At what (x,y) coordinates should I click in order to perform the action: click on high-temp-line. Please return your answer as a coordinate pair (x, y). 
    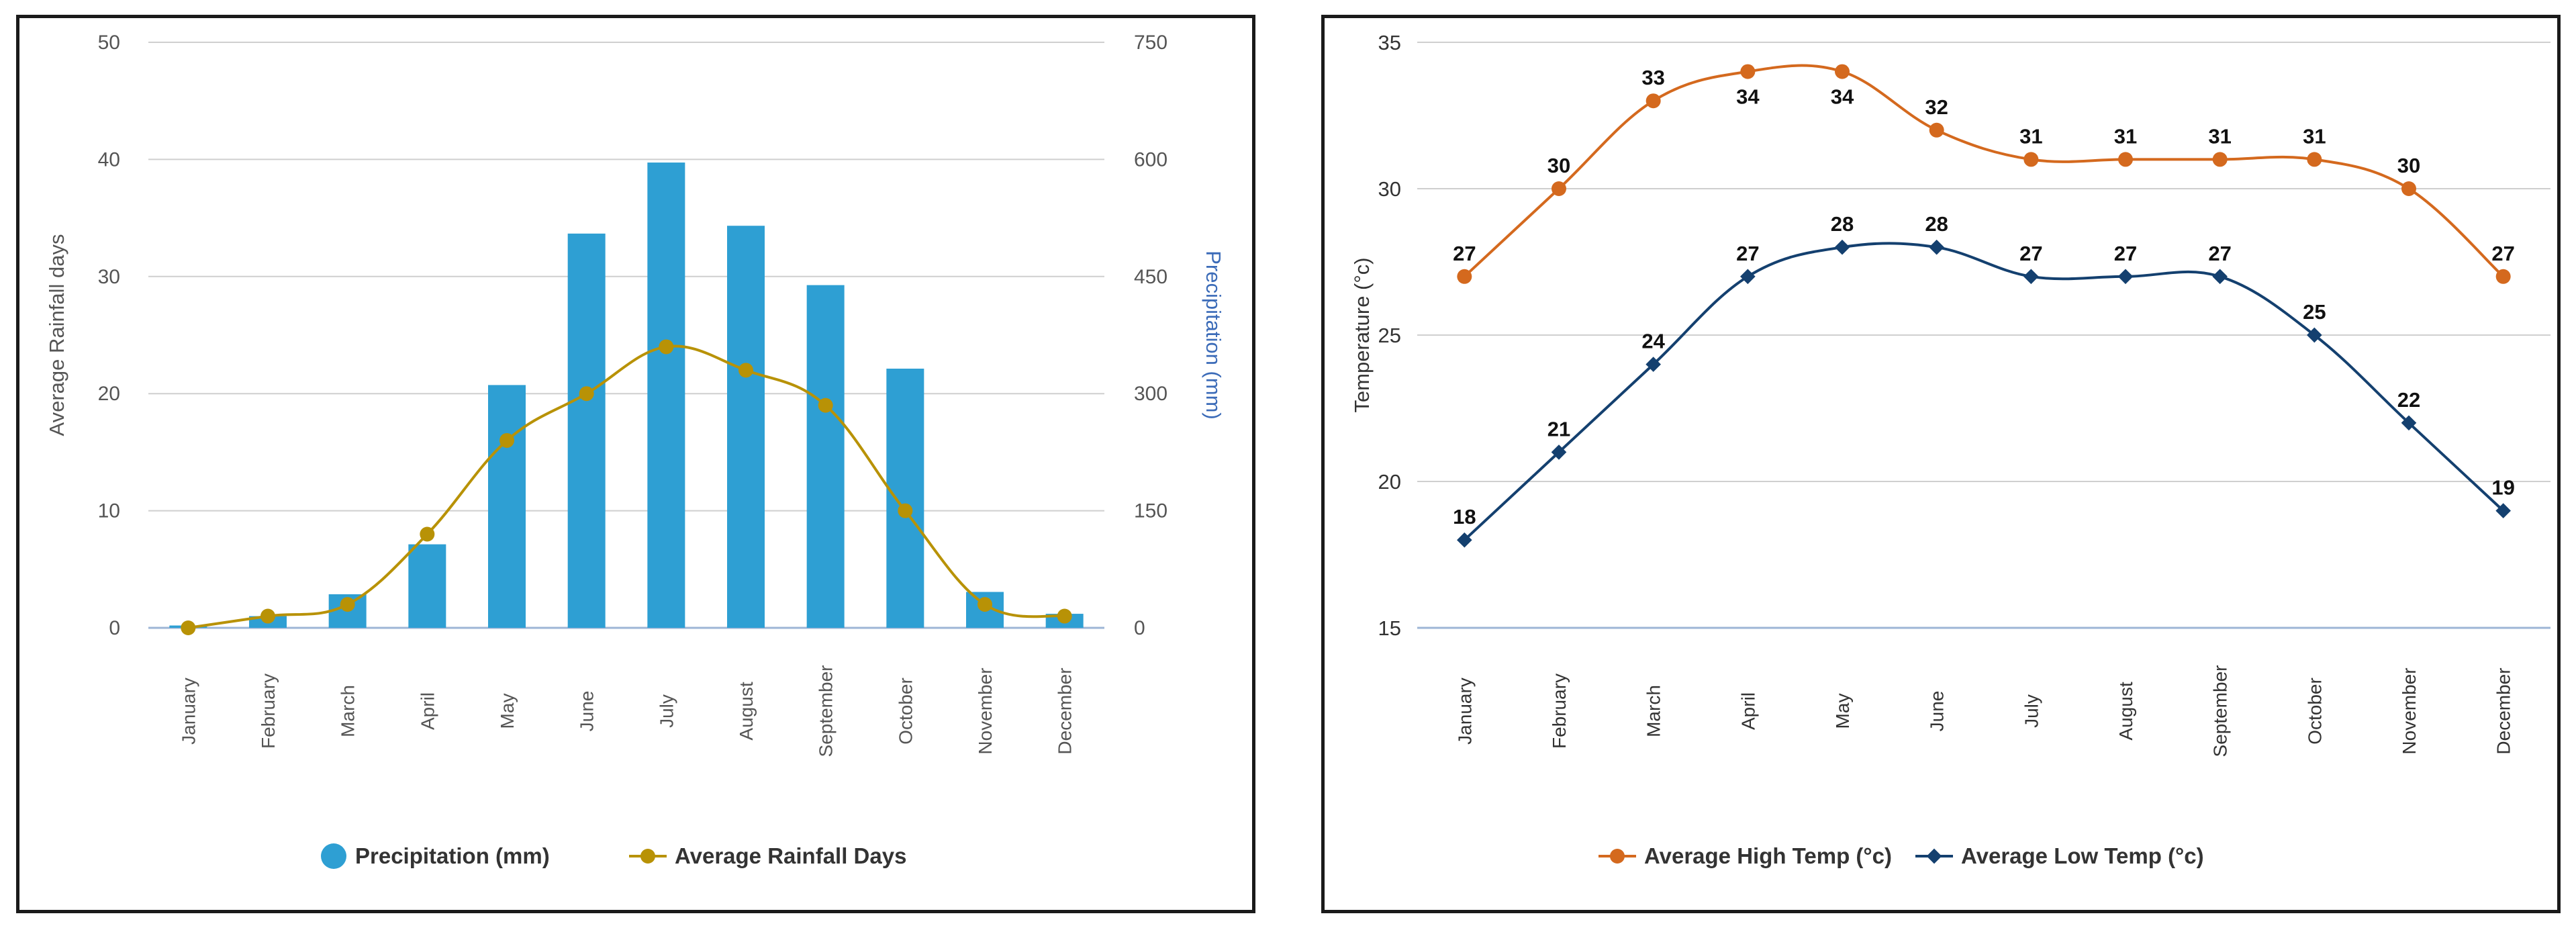
    Looking at the image, I should click on (1984, 171).